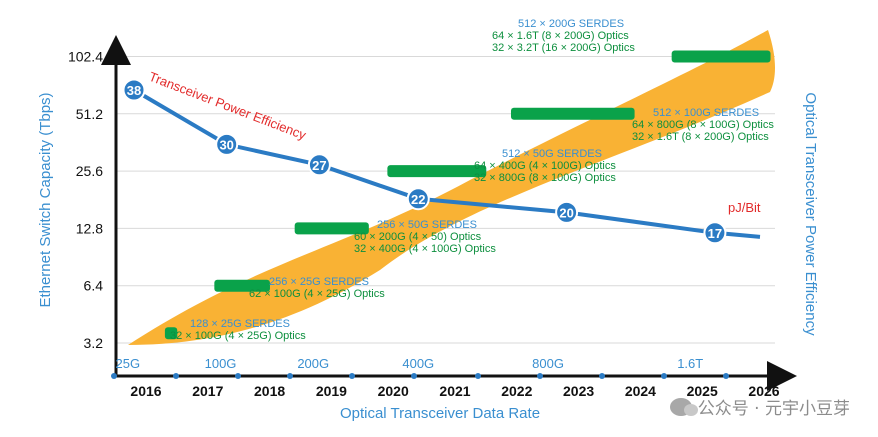  Describe the element at coordinates (545, 166) in the screenshot. I see `optics-label: 64 × 400G (4 × 100G) Optics` at that location.